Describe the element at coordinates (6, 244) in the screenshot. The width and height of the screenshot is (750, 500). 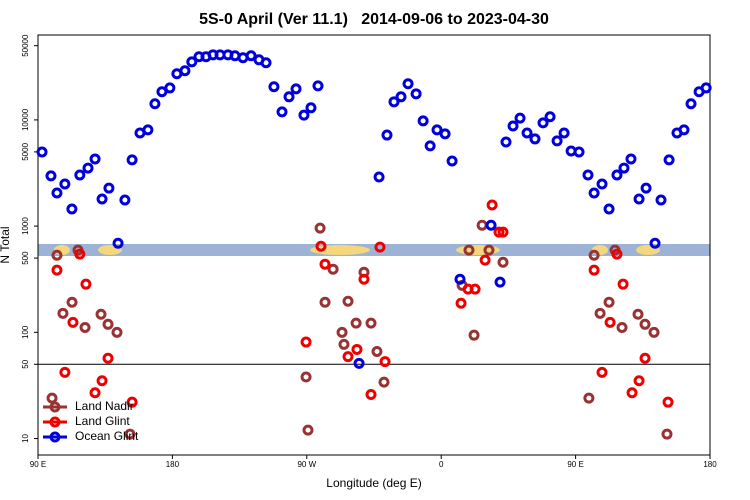
I see `y-axis-label: N Total` at that location.